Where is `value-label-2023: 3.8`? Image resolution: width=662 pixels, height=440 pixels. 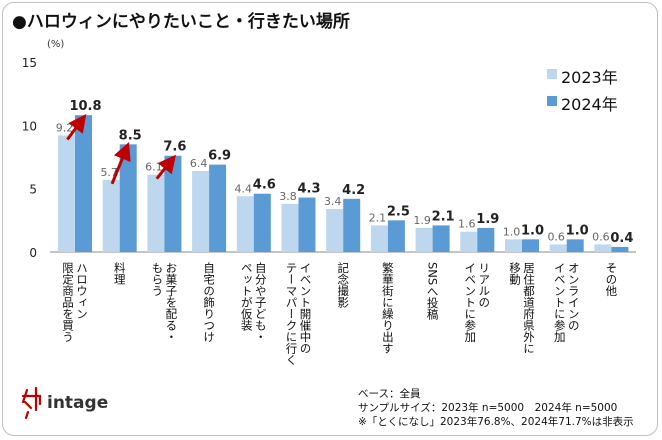
value-label-2023: 3.8 is located at coordinates (288, 196).